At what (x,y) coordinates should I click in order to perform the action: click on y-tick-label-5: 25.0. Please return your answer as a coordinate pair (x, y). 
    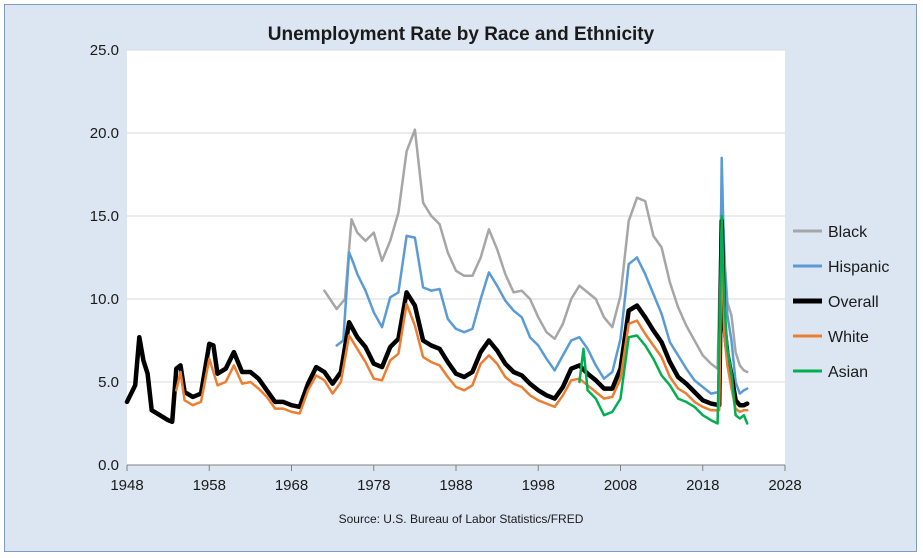
    Looking at the image, I should click on (104, 50).